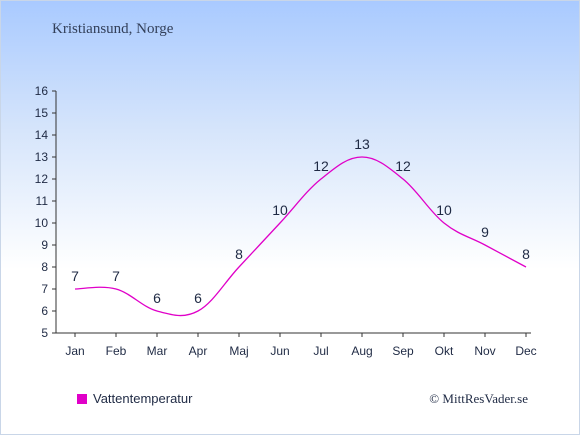  I want to click on y-tick-label: 10, so click(42, 223).